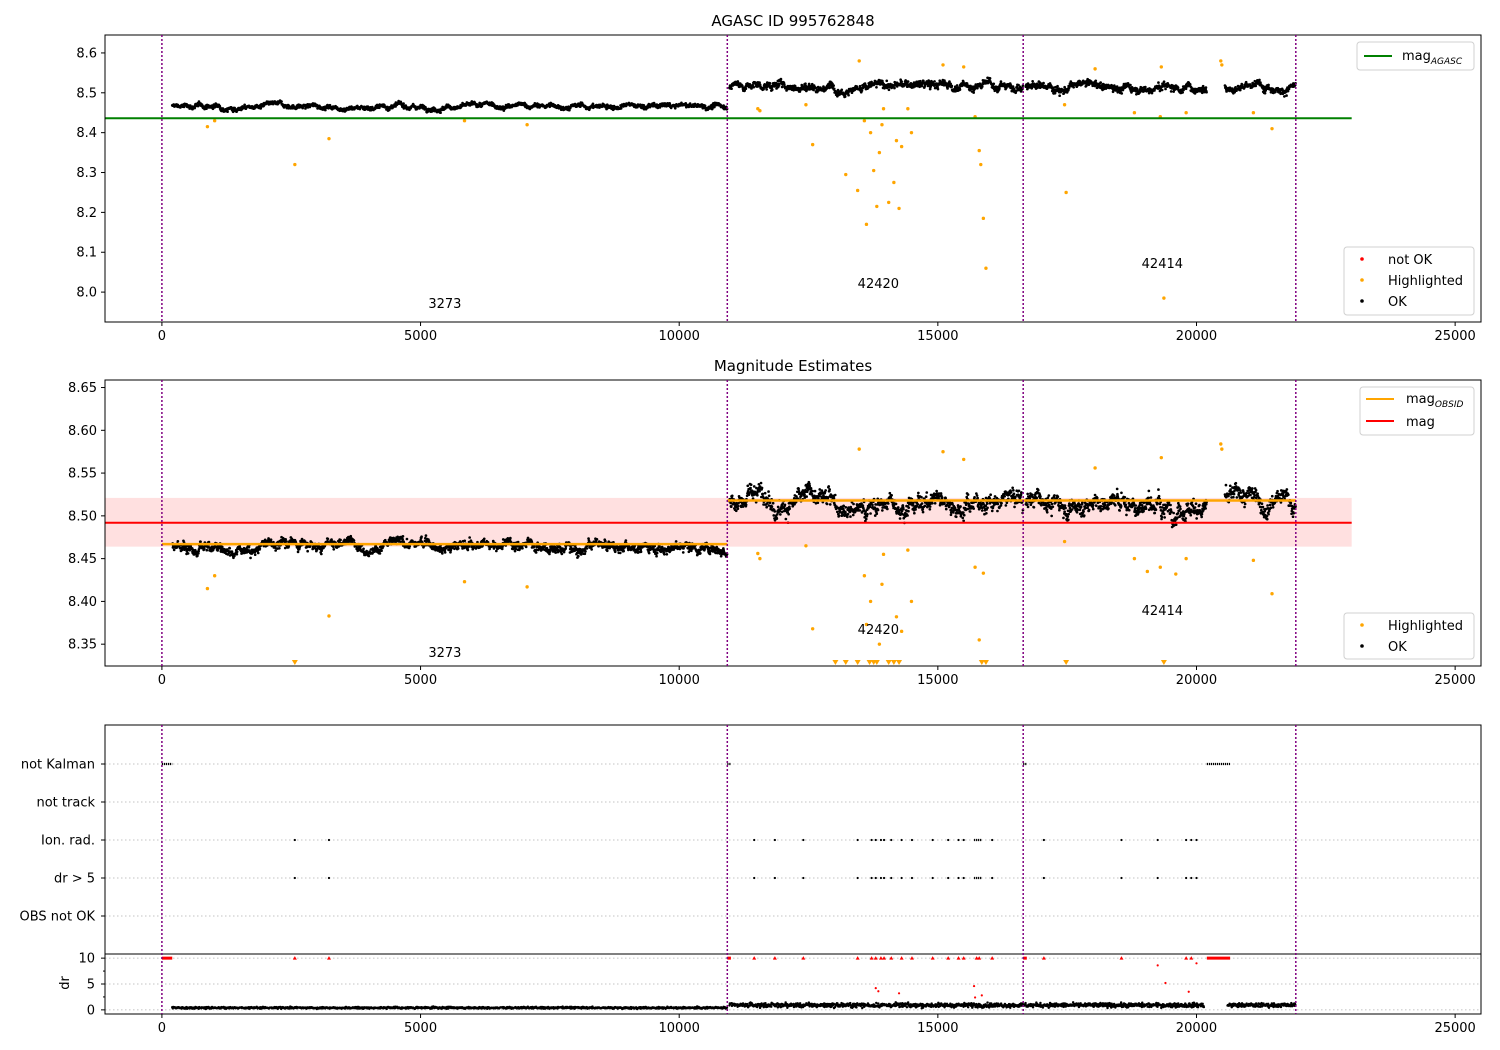  Describe the element at coordinates (1432, 58) in the screenshot. I see `svg-text: magAGASC` at that location.